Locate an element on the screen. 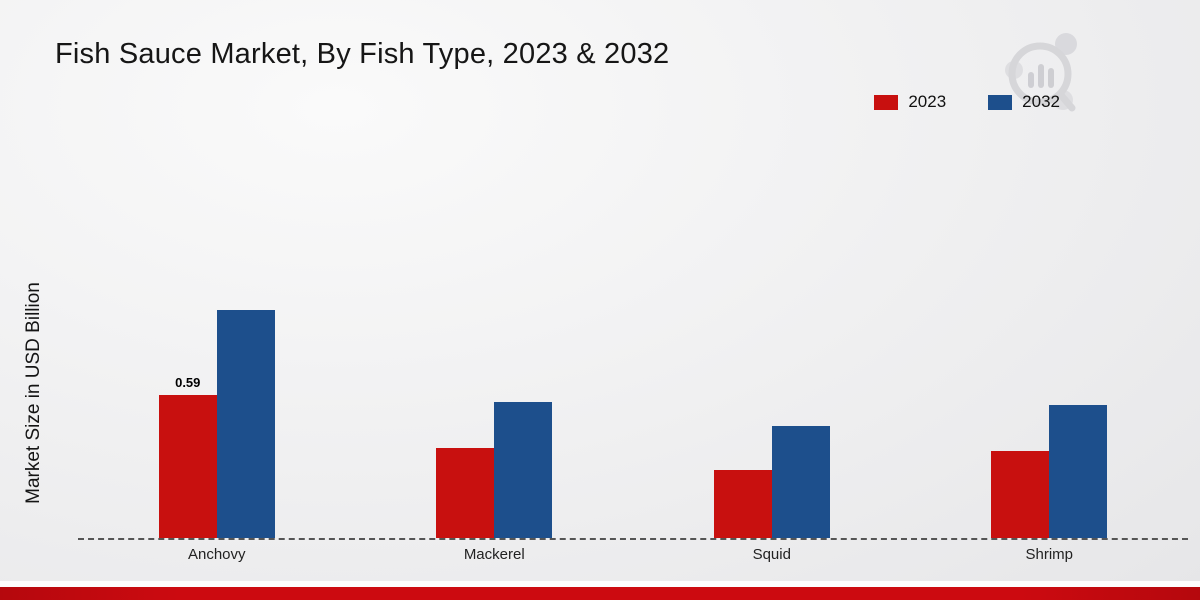 The image size is (1200, 600). bar-2032-squid is located at coordinates (800, 482).